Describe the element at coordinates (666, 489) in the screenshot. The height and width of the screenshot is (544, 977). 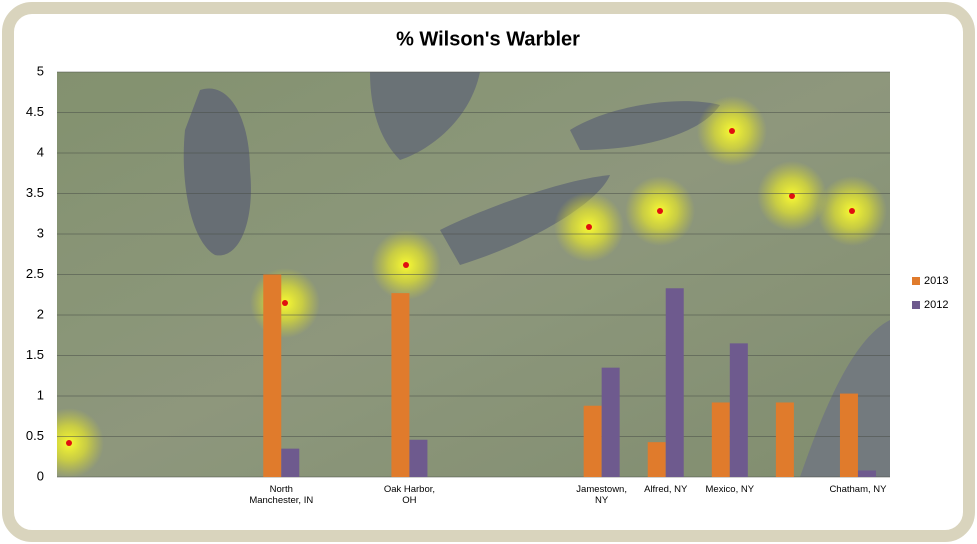
I see `x-tick-label: Alfred, NY` at that location.